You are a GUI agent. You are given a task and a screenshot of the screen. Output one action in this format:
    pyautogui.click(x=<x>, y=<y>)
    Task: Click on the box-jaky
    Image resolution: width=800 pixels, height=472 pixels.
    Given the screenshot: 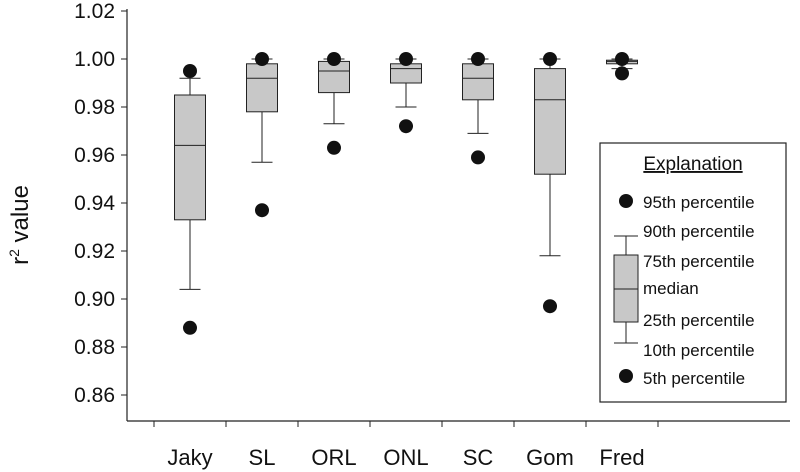 What is the action you would take?
    pyautogui.click(x=190, y=199)
    